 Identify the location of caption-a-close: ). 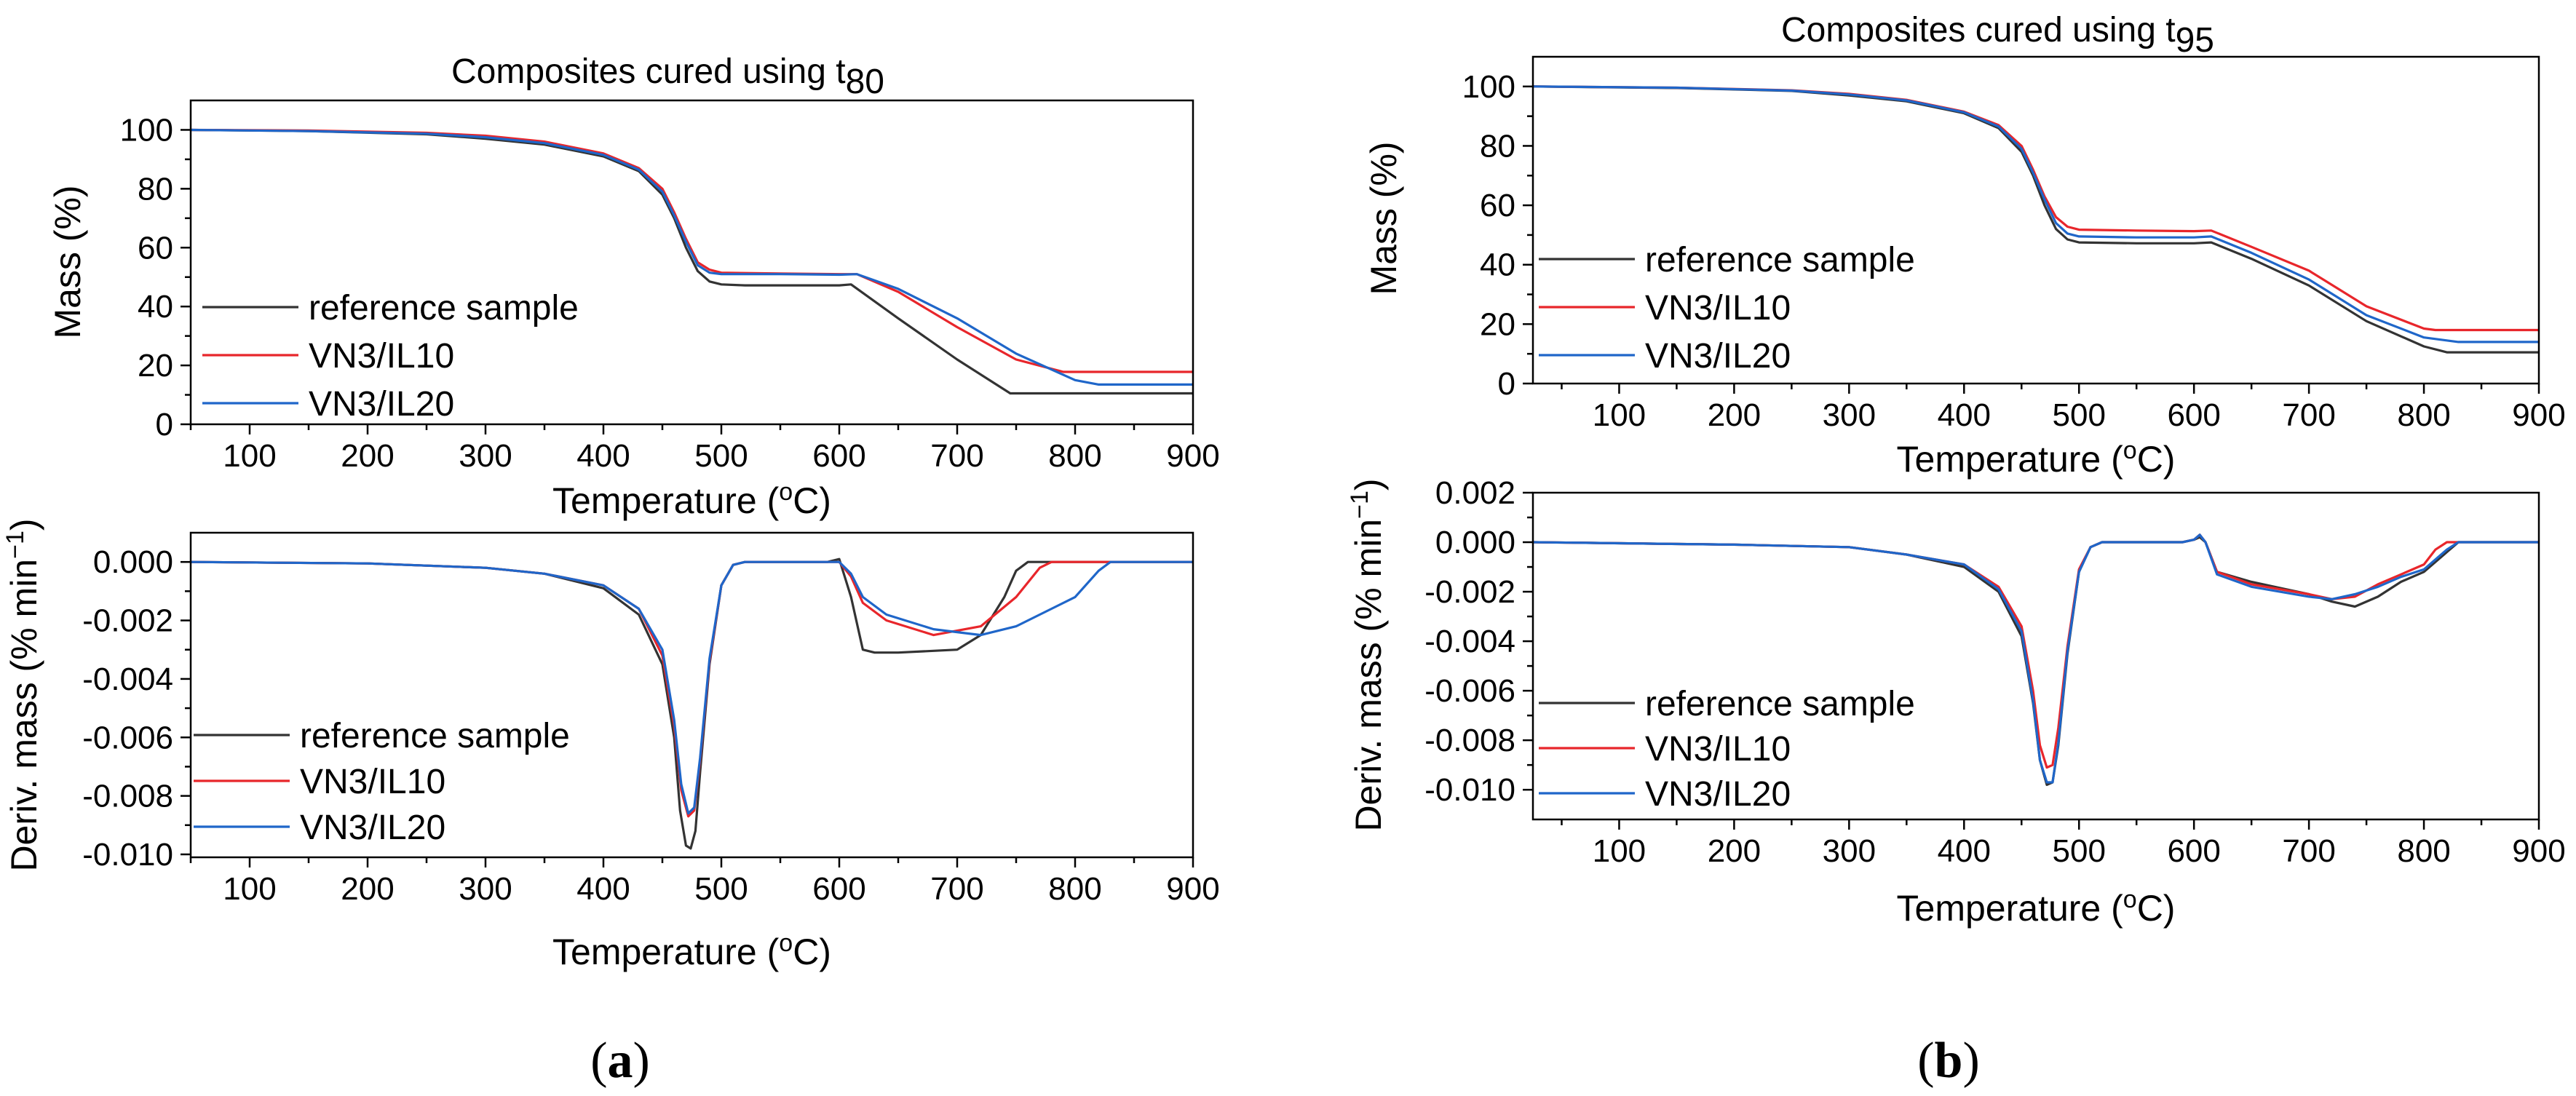
(641, 1061).